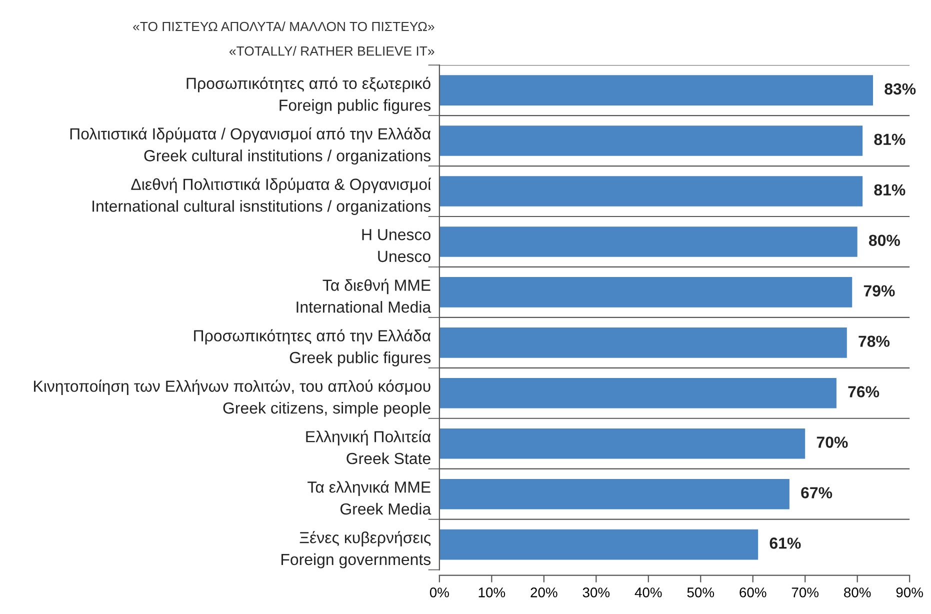 The width and height of the screenshot is (931, 614). Describe the element at coordinates (864, 392) in the screenshot. I see `data-label: 76%` at that location.